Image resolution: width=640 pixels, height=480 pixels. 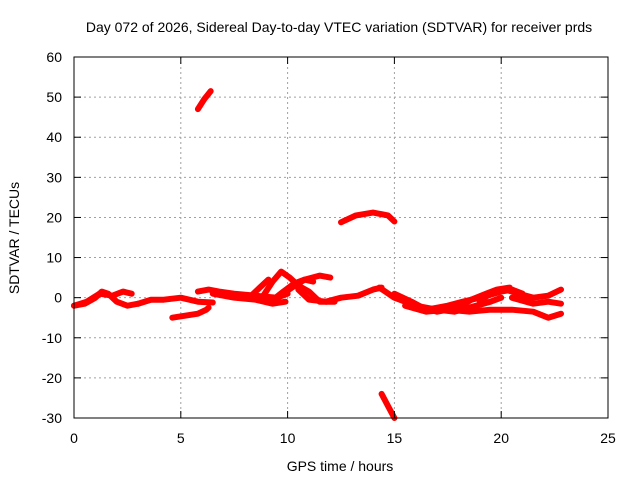 I want to click on y-axis-tick-labels: -30 -20 -10 0 10 20 30 40 50 60, so click(x=52, y=237).